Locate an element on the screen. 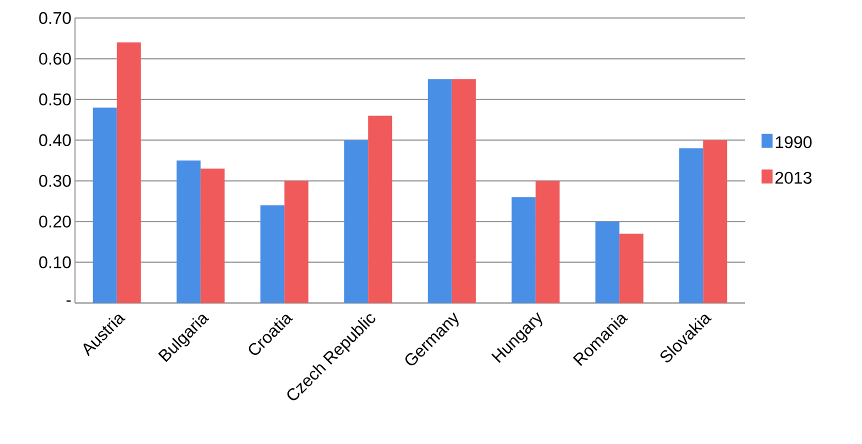 This screenshot has width=862, height=444. y-tick-label: 0.70 is located at coordinates (55, 18).